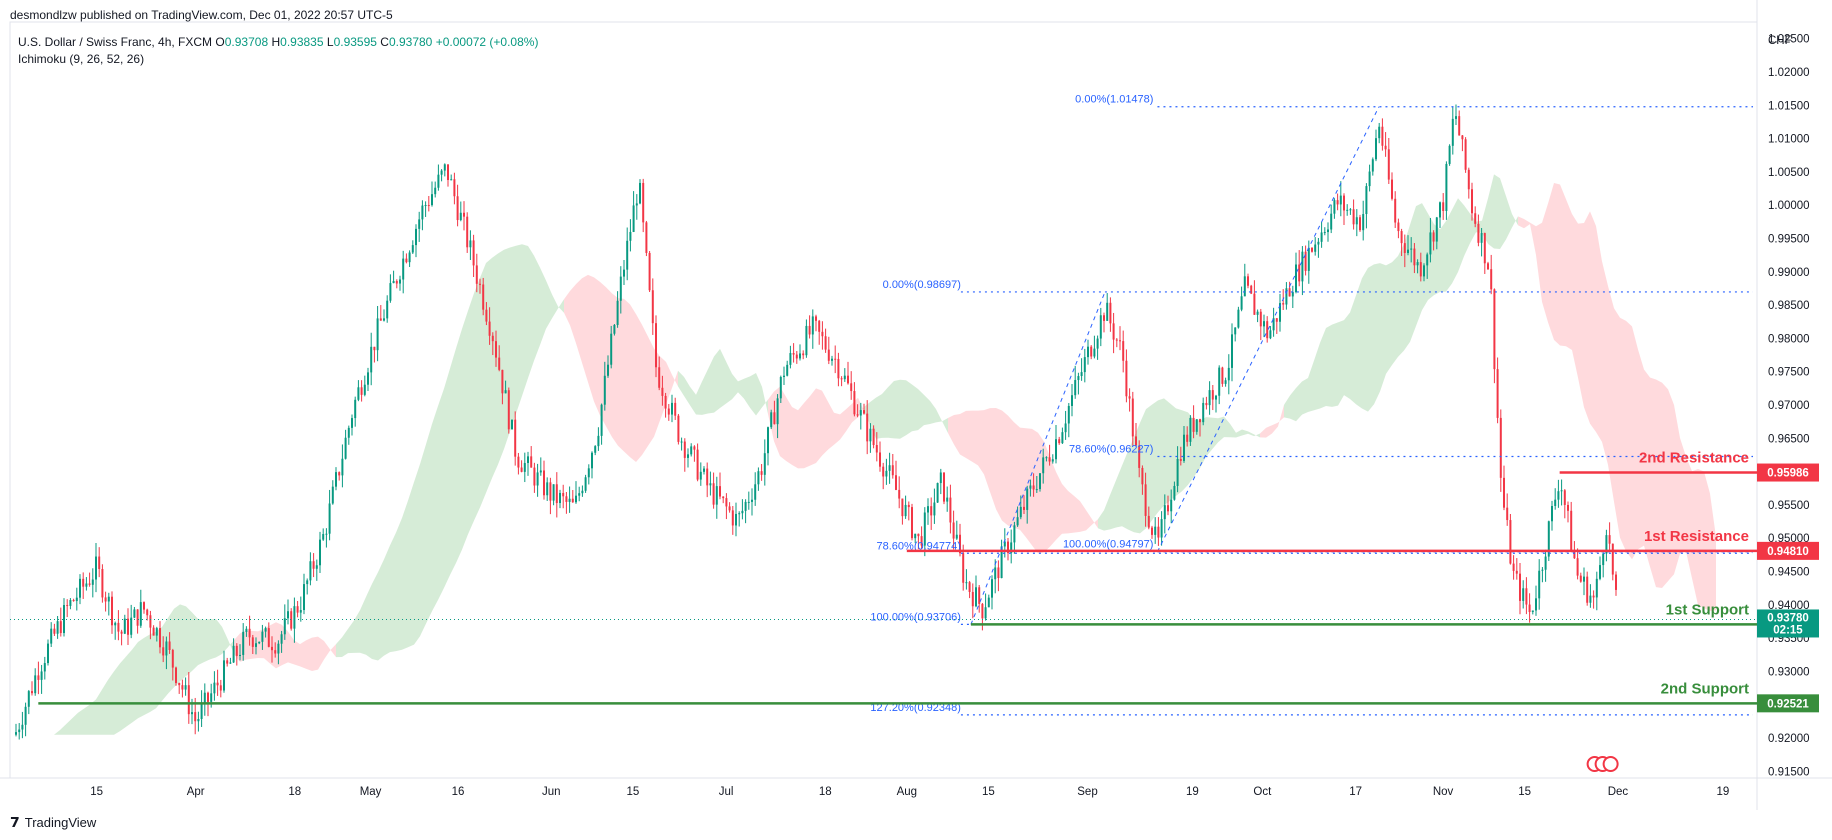 This screenshot has height=840, width=1832. What do you see at coordinates (1610, 764) in the screenshot?
I see `event-flag-icon` at bounding box center [1610, 764].